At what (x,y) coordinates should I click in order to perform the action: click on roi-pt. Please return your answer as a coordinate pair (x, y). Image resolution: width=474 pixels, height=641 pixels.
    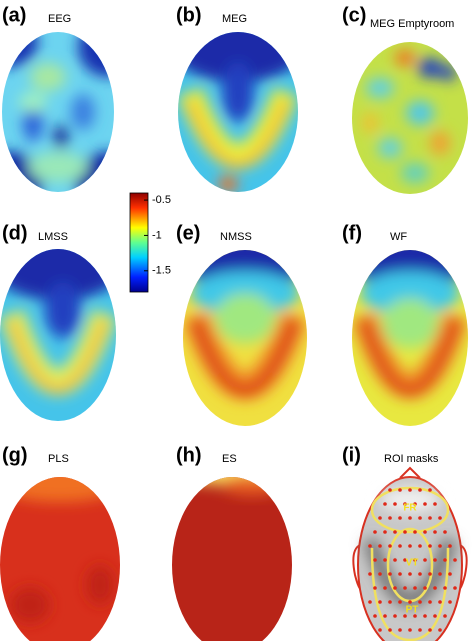
    Looking at the image, I should click on (410, 594).